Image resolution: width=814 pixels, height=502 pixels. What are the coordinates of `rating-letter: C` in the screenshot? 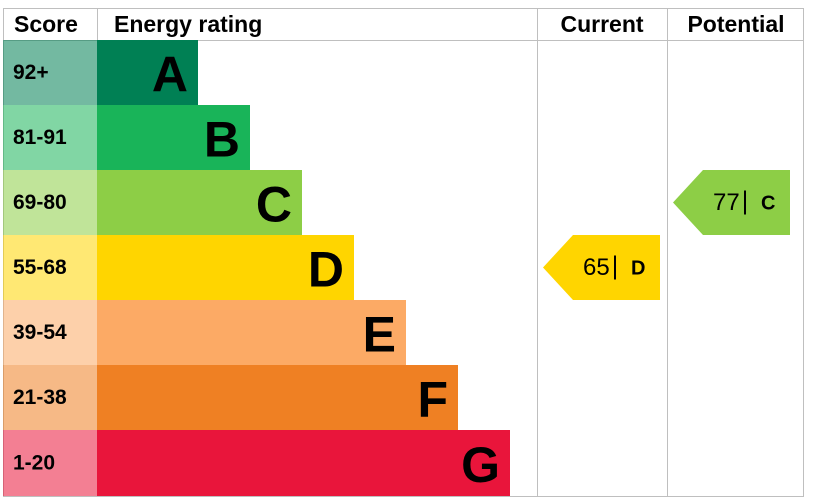 It's located at (274, 205).